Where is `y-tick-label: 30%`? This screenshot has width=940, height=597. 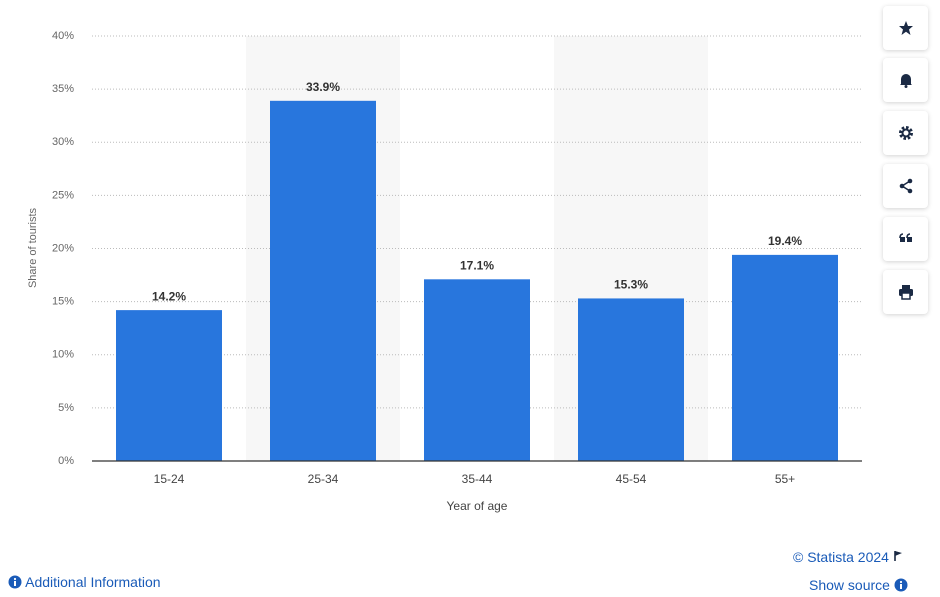
y-tick-label: 30% is located at coordinates (63, 142).